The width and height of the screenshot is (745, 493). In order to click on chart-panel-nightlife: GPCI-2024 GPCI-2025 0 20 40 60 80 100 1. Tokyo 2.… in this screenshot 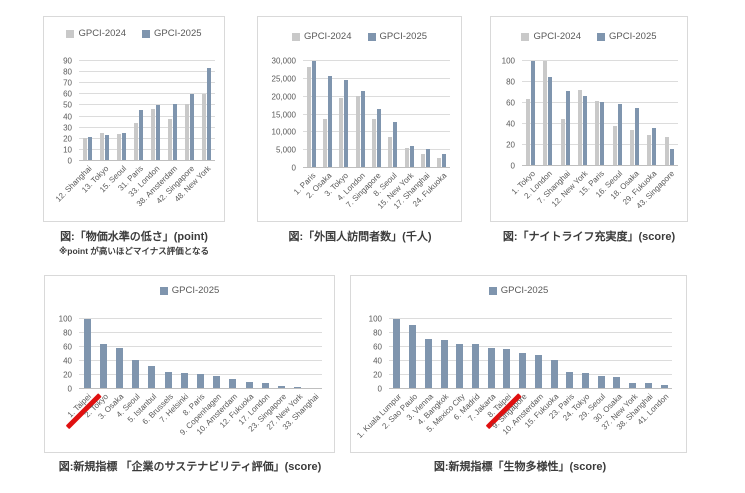, I will do `click(589, 119)`.